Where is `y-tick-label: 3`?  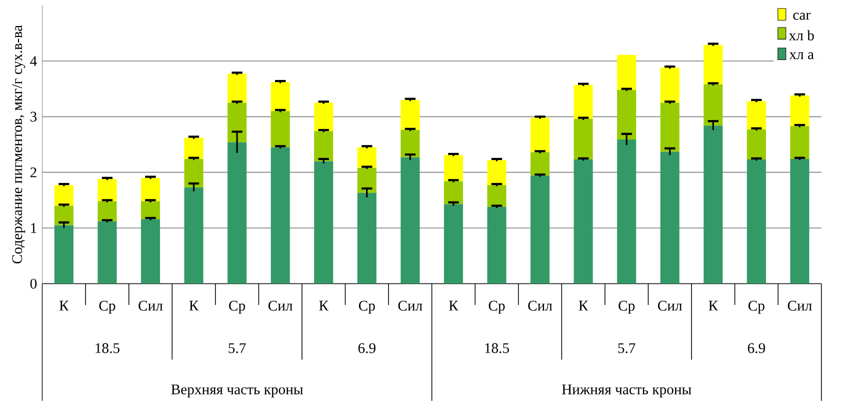
y-tick-label: 3 is located at coordinates (33, 117).